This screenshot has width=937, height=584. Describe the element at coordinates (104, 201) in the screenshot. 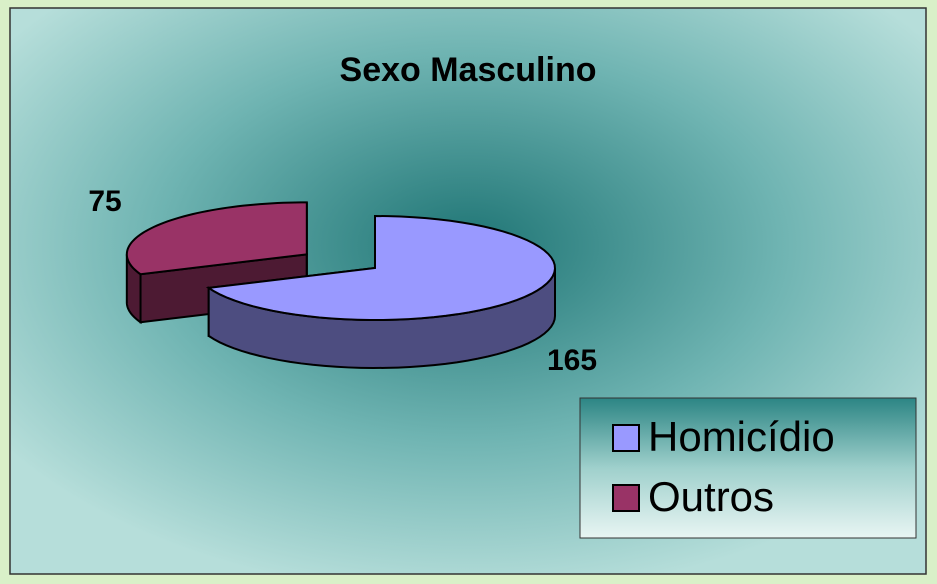

I see `data-label: 75` at that location.